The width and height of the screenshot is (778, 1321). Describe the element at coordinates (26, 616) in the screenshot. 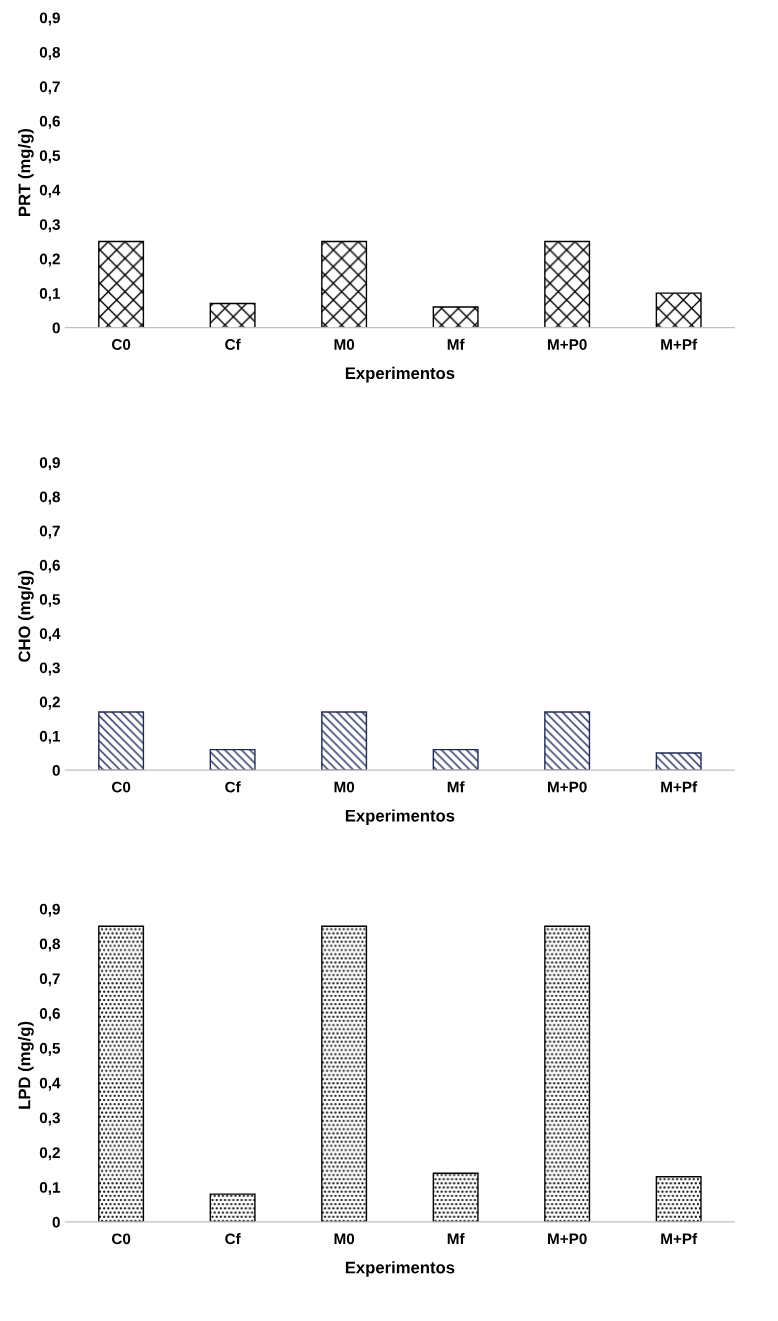

I see `y-axis-title: CHO (mg/g)` at that location.